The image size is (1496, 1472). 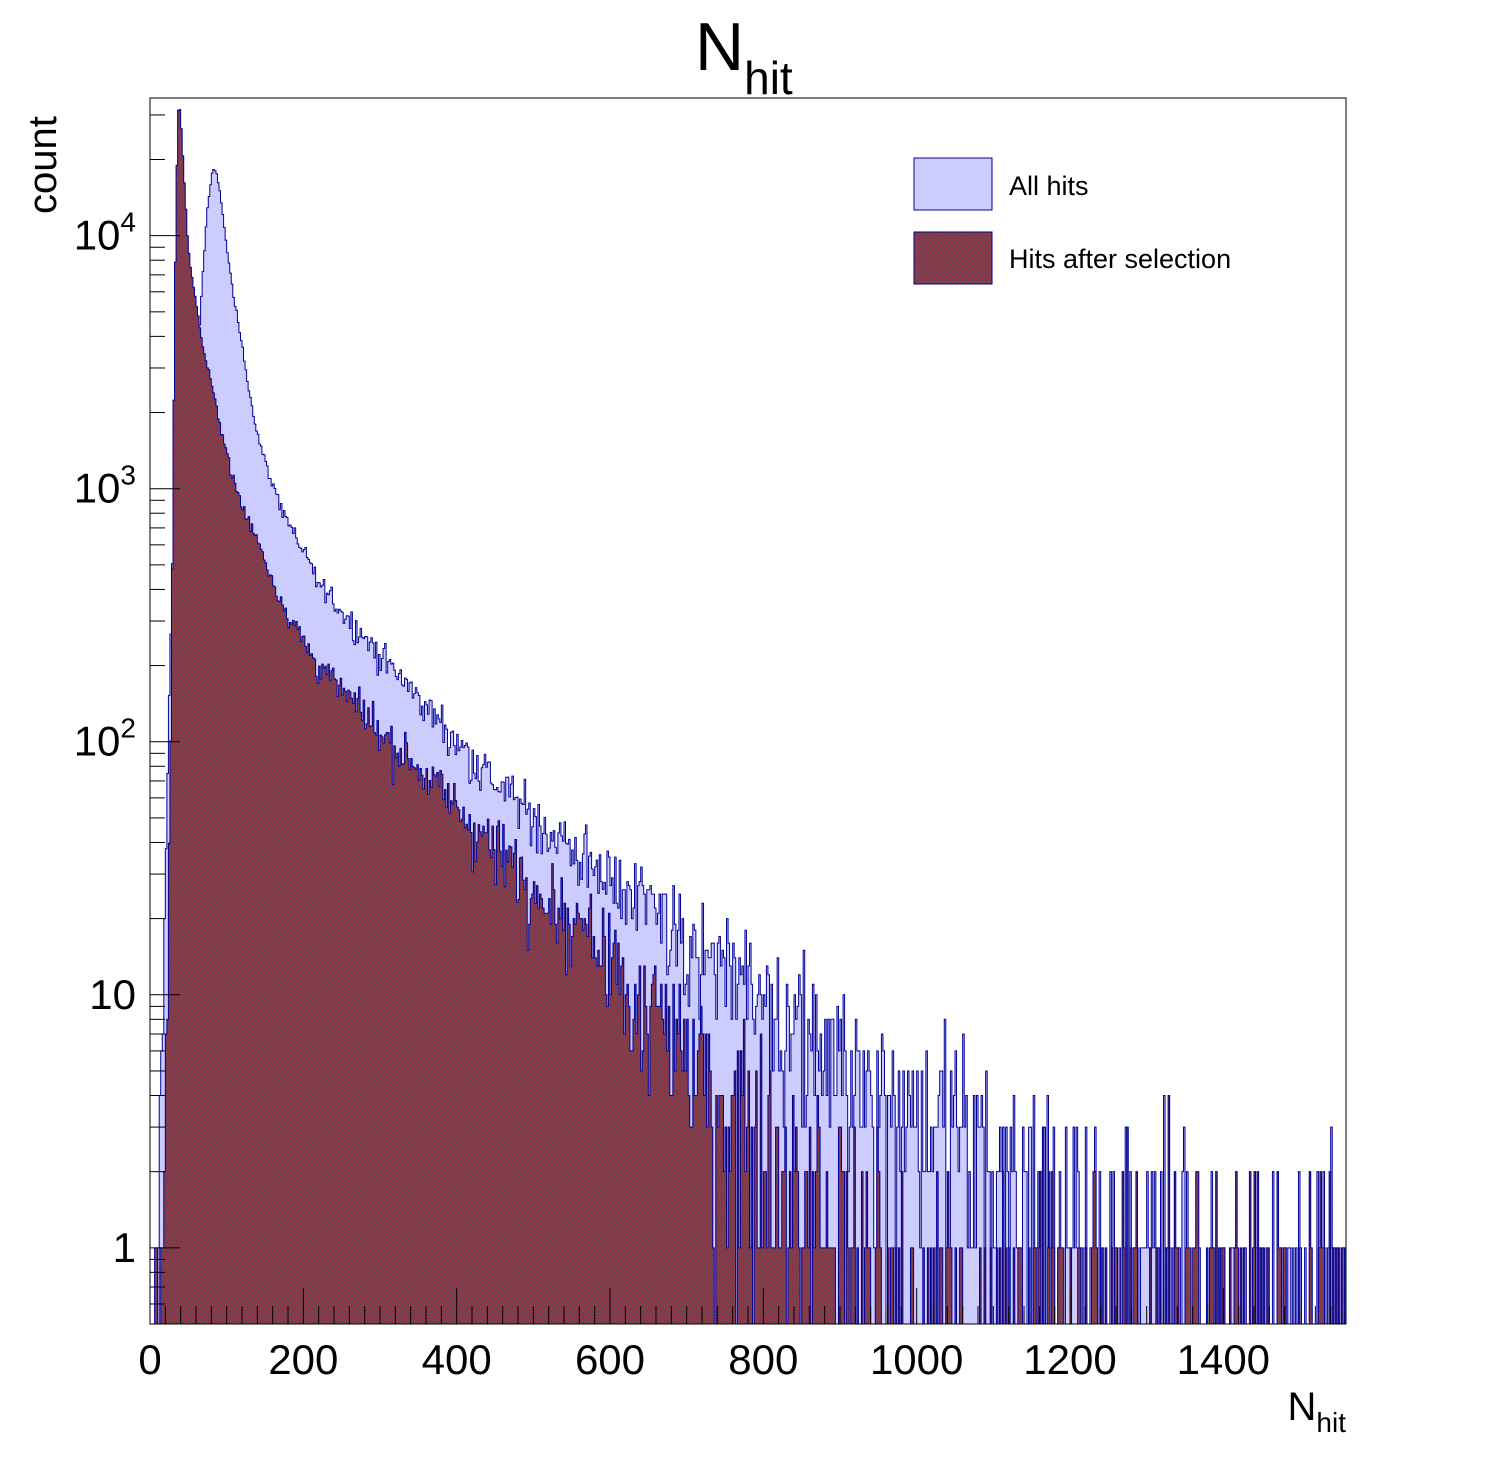 What do you see at coordinates (1223, 1359) in the screenshot?
I see `x-tick-label: 1400` at bounding box center [1223, 1359].